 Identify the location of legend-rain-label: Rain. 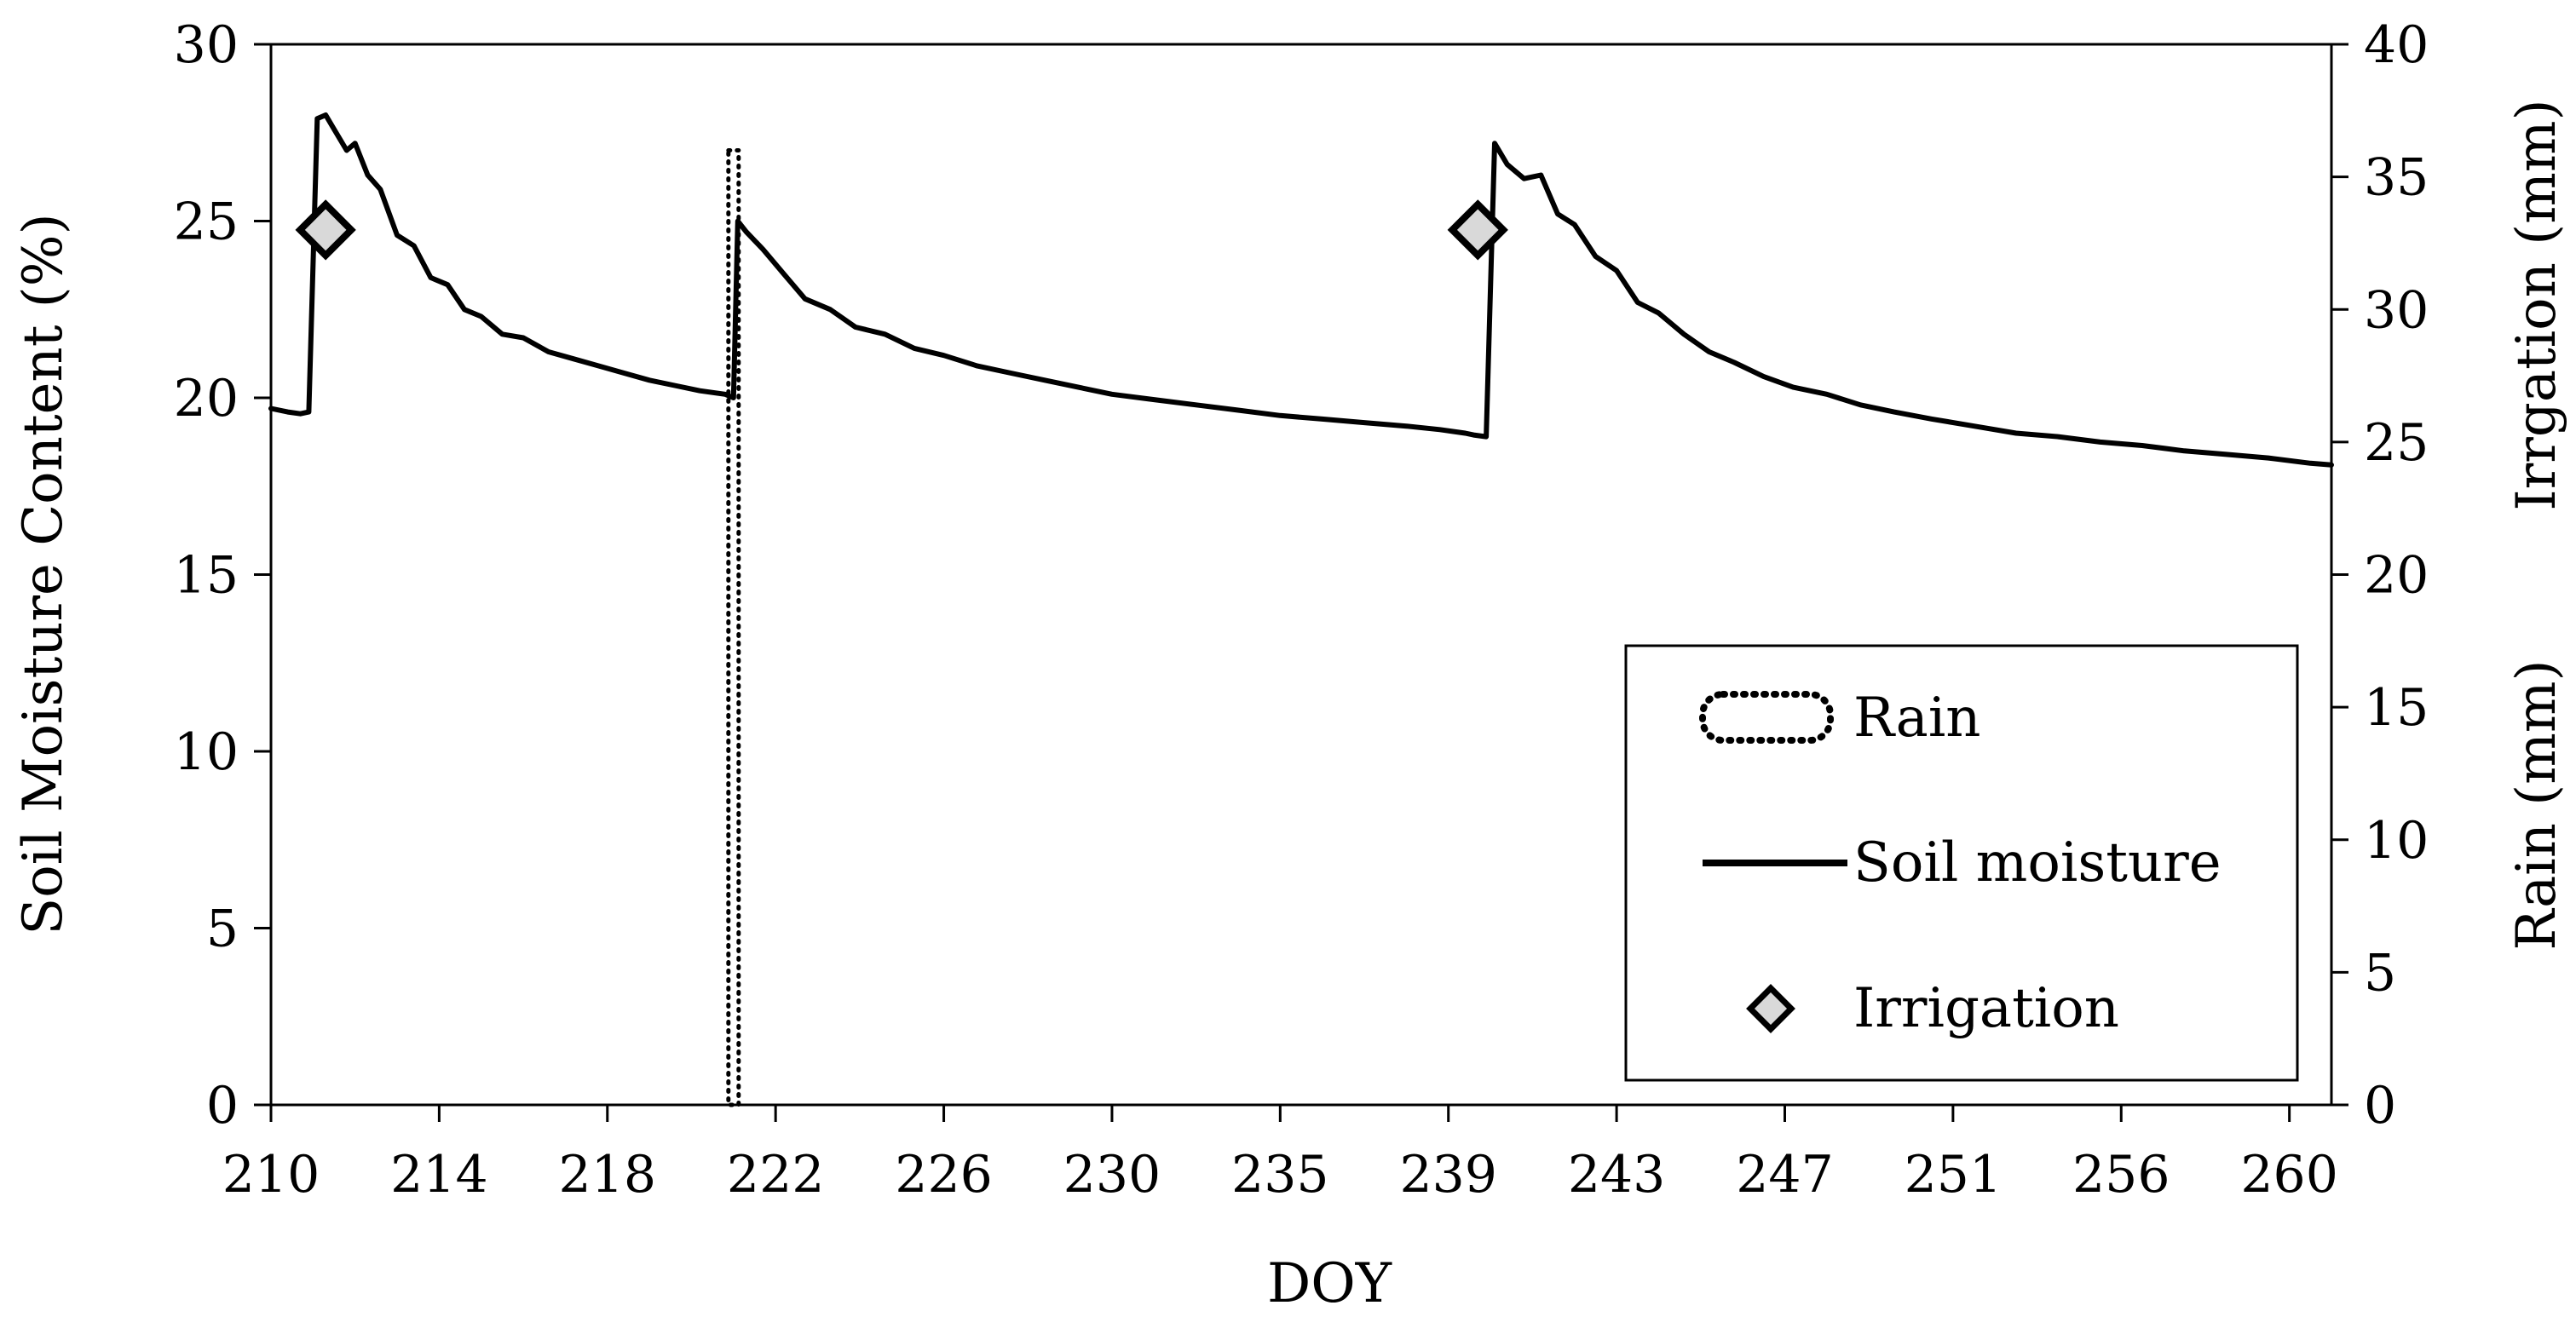
(1917, 719).